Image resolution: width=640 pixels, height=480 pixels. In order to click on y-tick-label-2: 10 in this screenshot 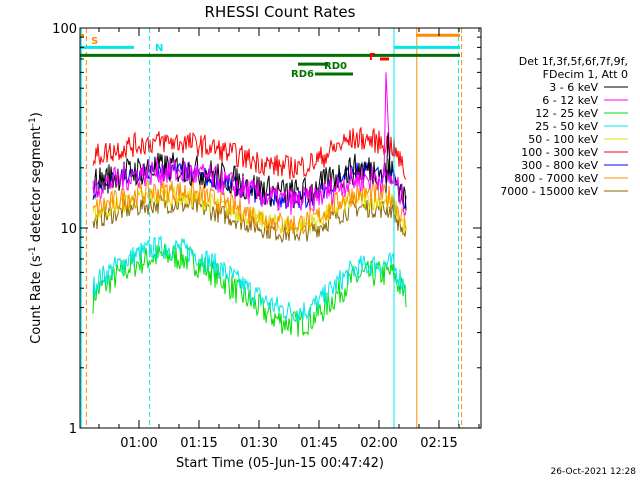, I will do `click(68, 229)`.